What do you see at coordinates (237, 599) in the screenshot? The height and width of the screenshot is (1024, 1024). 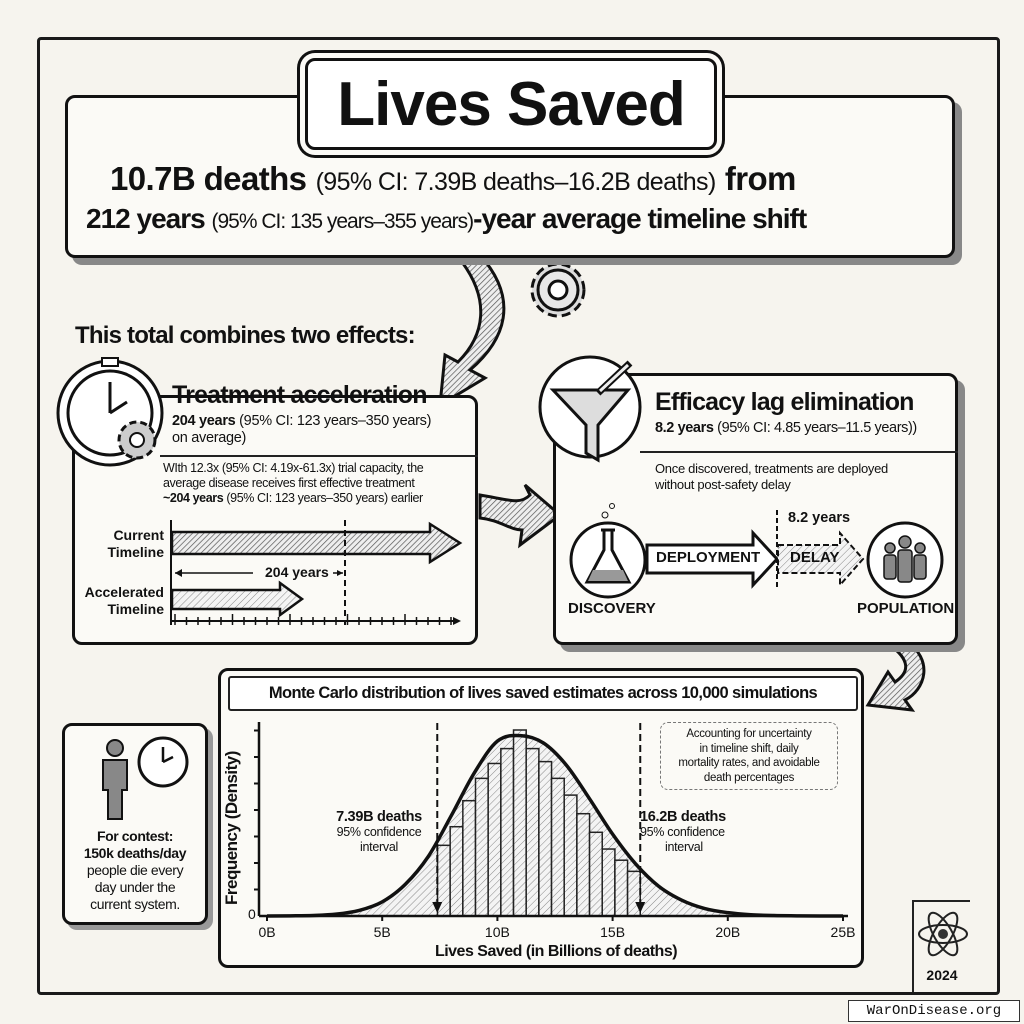 I see `accelerated-timeline-arrow` at bounding box center [237, 599].